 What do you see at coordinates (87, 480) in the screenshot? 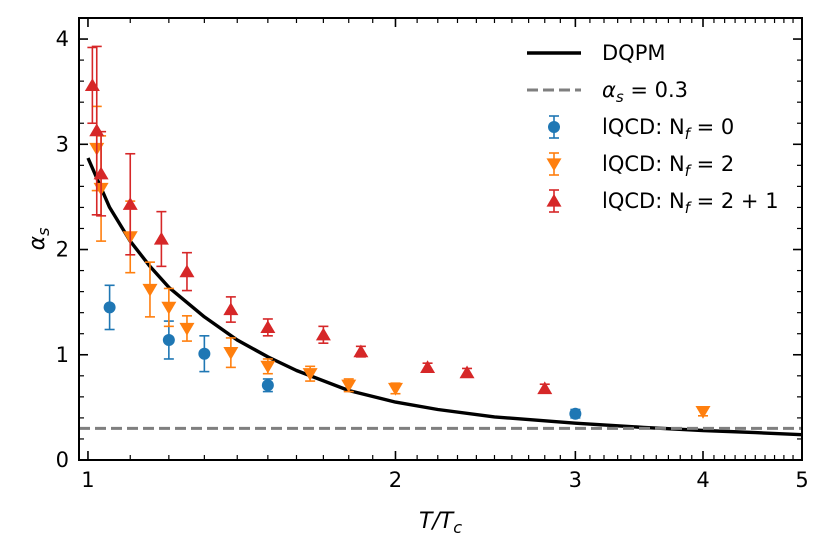
I see `x-tick-label: 1` at bounding box center [87, 480].